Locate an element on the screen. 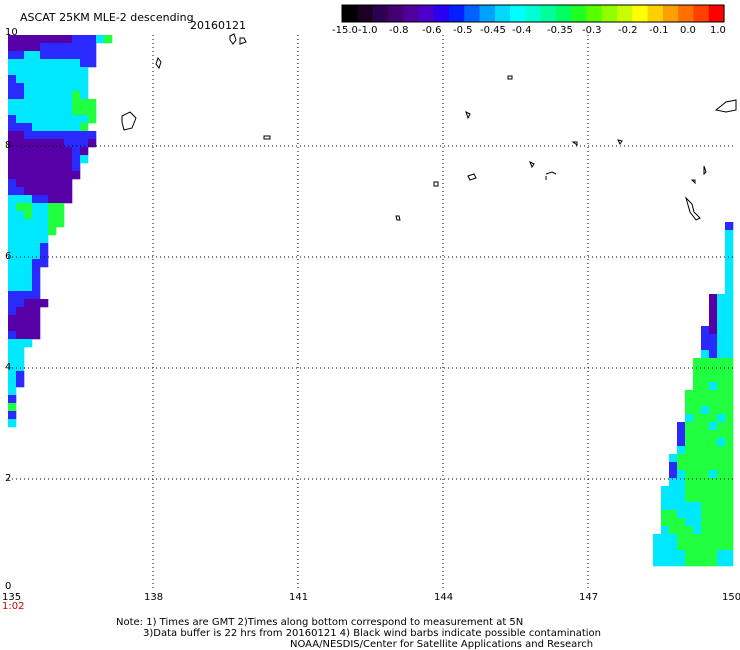 Image resolution: width=740 pixels, height=650 pixels. legend-label: -15.0 is located at coordinates (345, 30).